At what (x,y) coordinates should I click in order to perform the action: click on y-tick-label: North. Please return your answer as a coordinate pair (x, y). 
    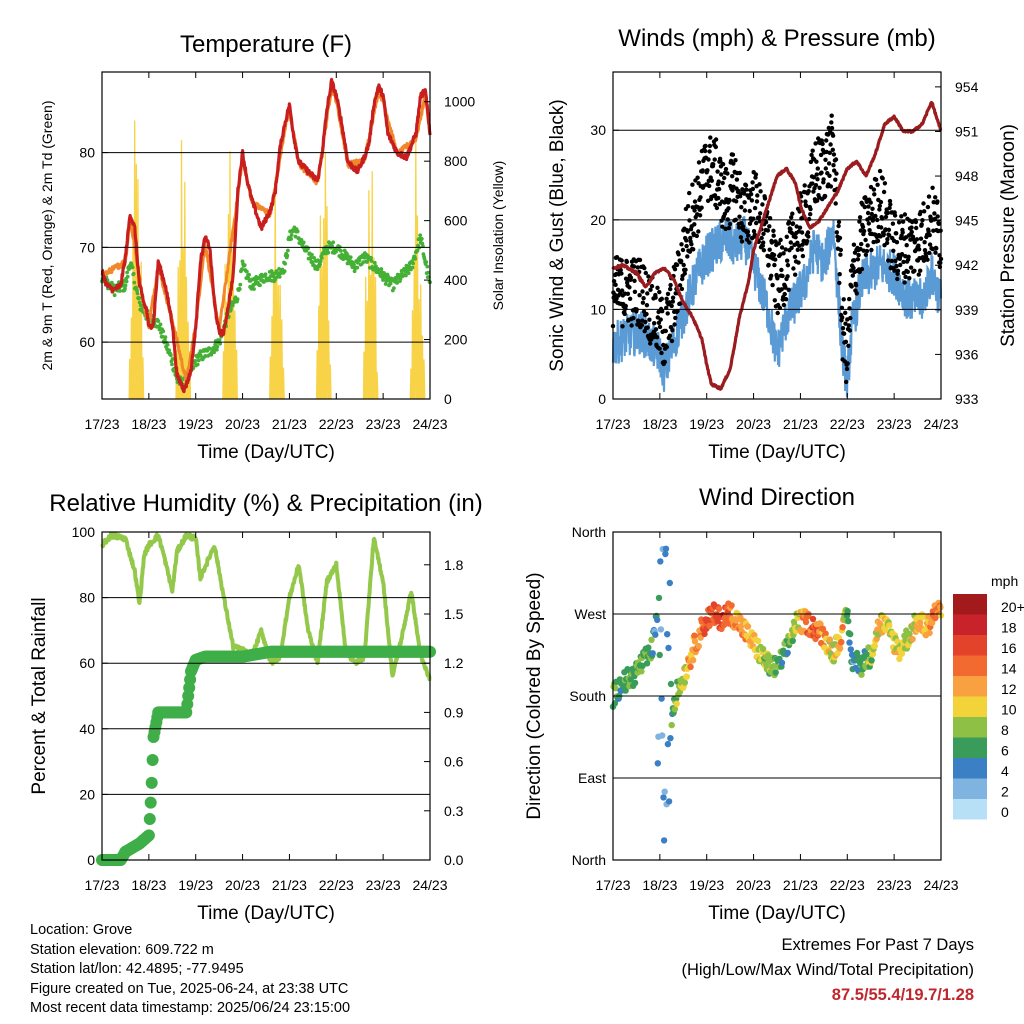
    Looking at the image, I should click on (589, 532).